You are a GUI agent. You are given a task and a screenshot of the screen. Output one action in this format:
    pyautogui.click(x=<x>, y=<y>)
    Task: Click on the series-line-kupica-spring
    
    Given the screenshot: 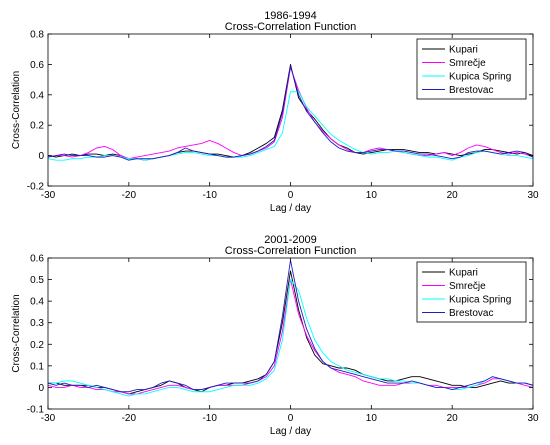 What is the action you would take?
    pyautogui.click(x=290, y=126)
    